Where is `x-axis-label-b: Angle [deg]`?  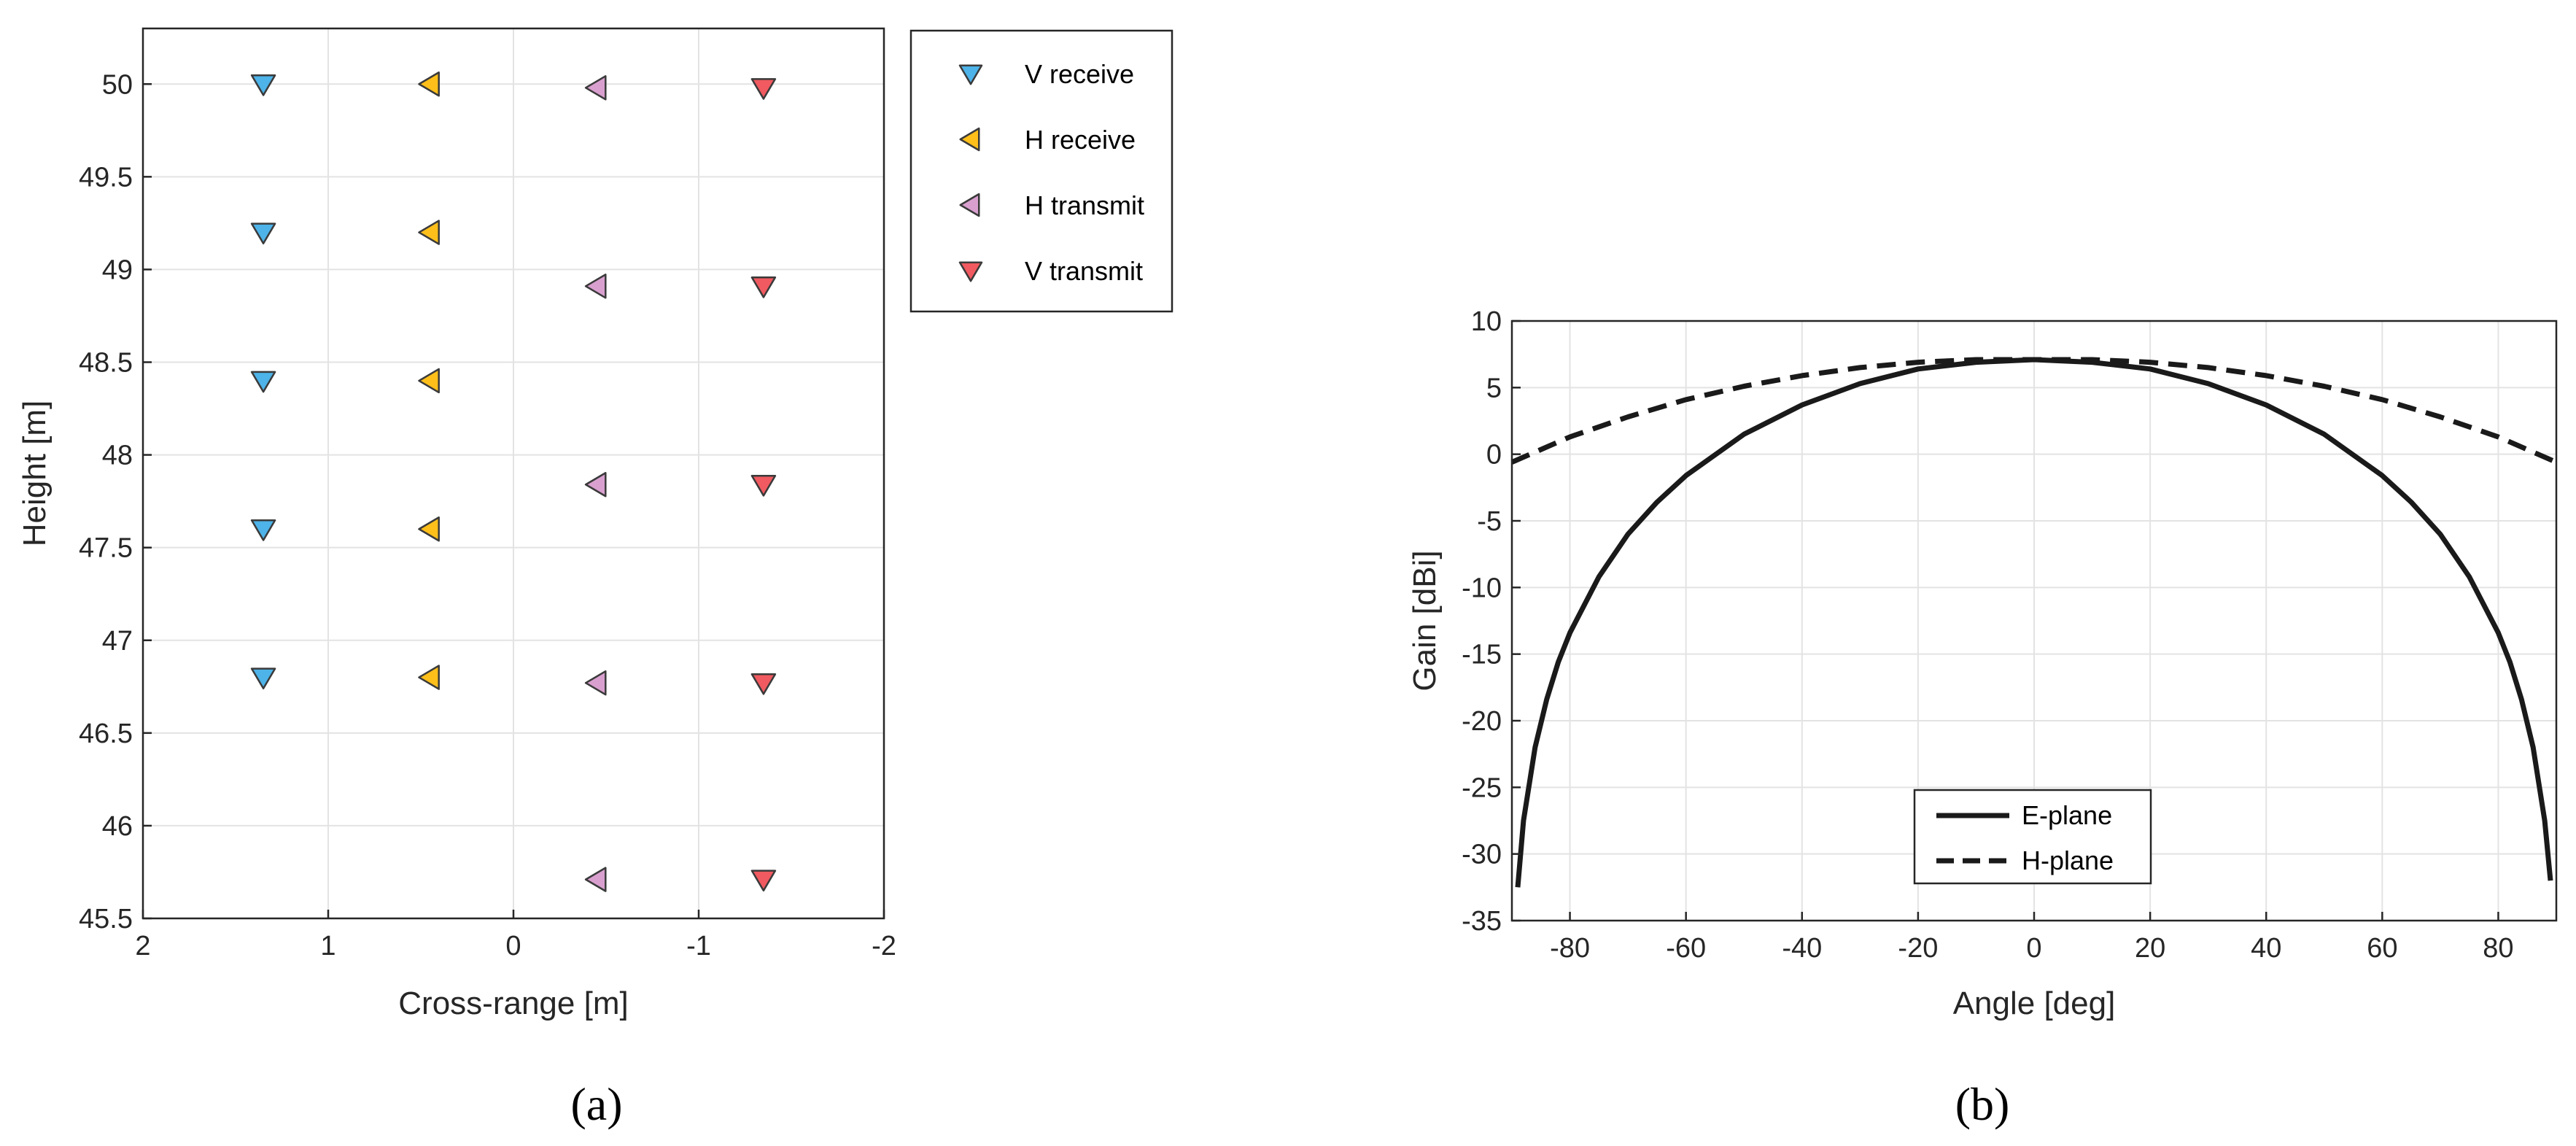 x-axis-label-b: Angle [deg] is located at coordinates (2034, 1003).